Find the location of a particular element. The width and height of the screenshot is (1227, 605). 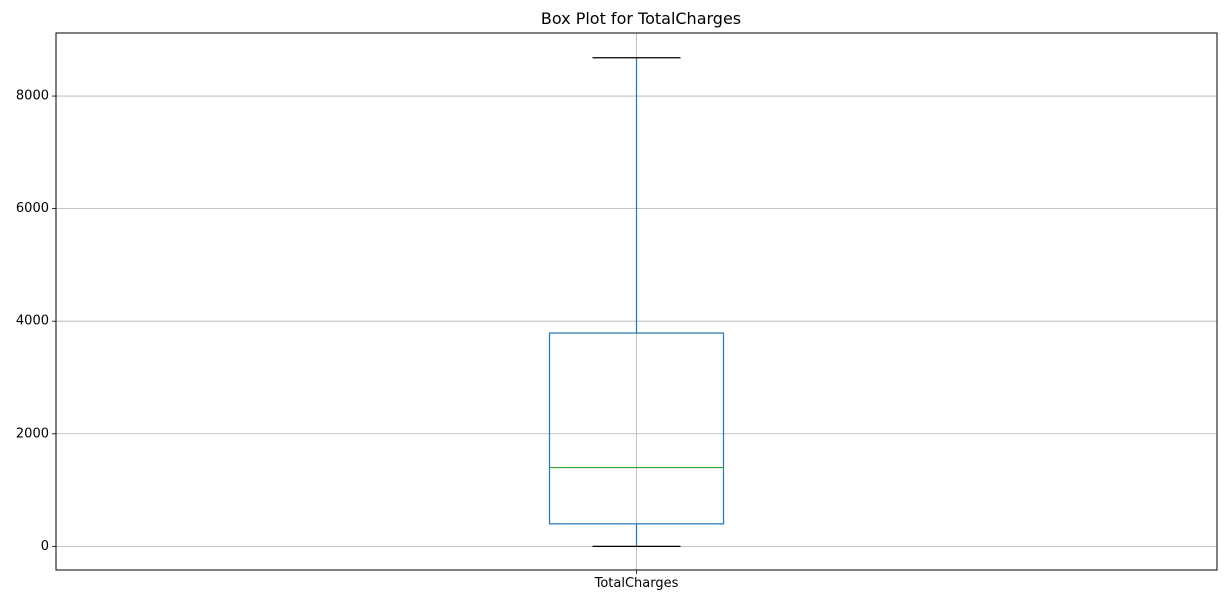

y-tick-label: 0 is located at coordinates (45, 546).